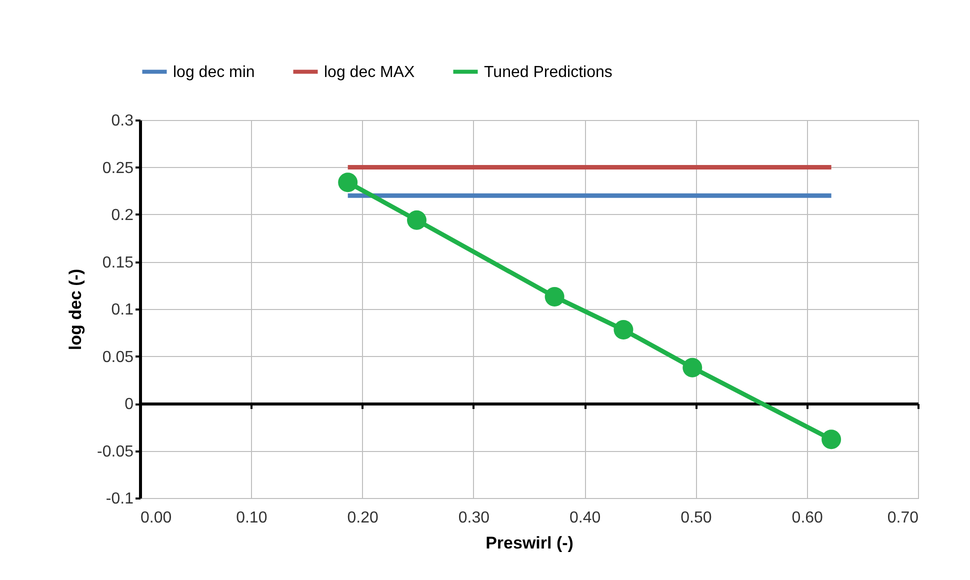 The height and width of the screenshot is (580, 970). What do you see at coordinates (156, 518) in the screenshot?
I see `x-tick-label: 0.00` at bounding box center [156, 518].